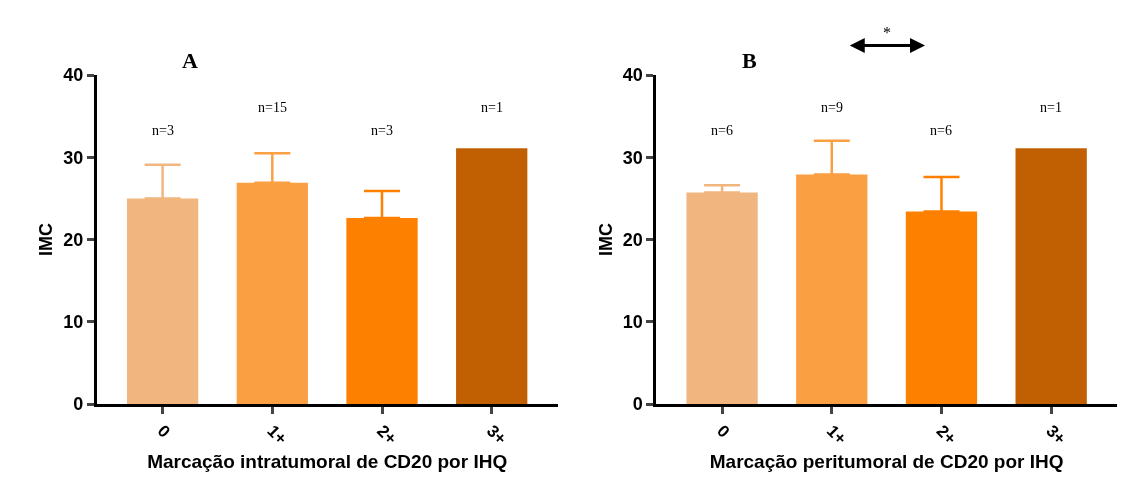 The image size is (1127, 480). I want to click on x-axis-title: Marcação intratumoral de CD20 por IHQ, so click(327, 462).